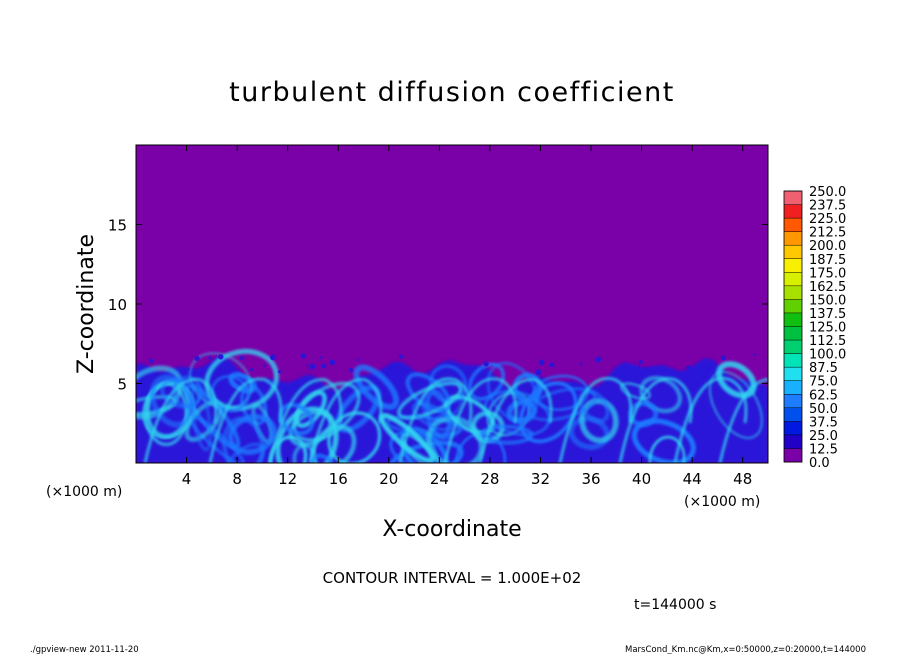 Image resolution: width=904 pixels, height=654 pixels. I want to click on x-tick-label: 24, so click(439, 479).